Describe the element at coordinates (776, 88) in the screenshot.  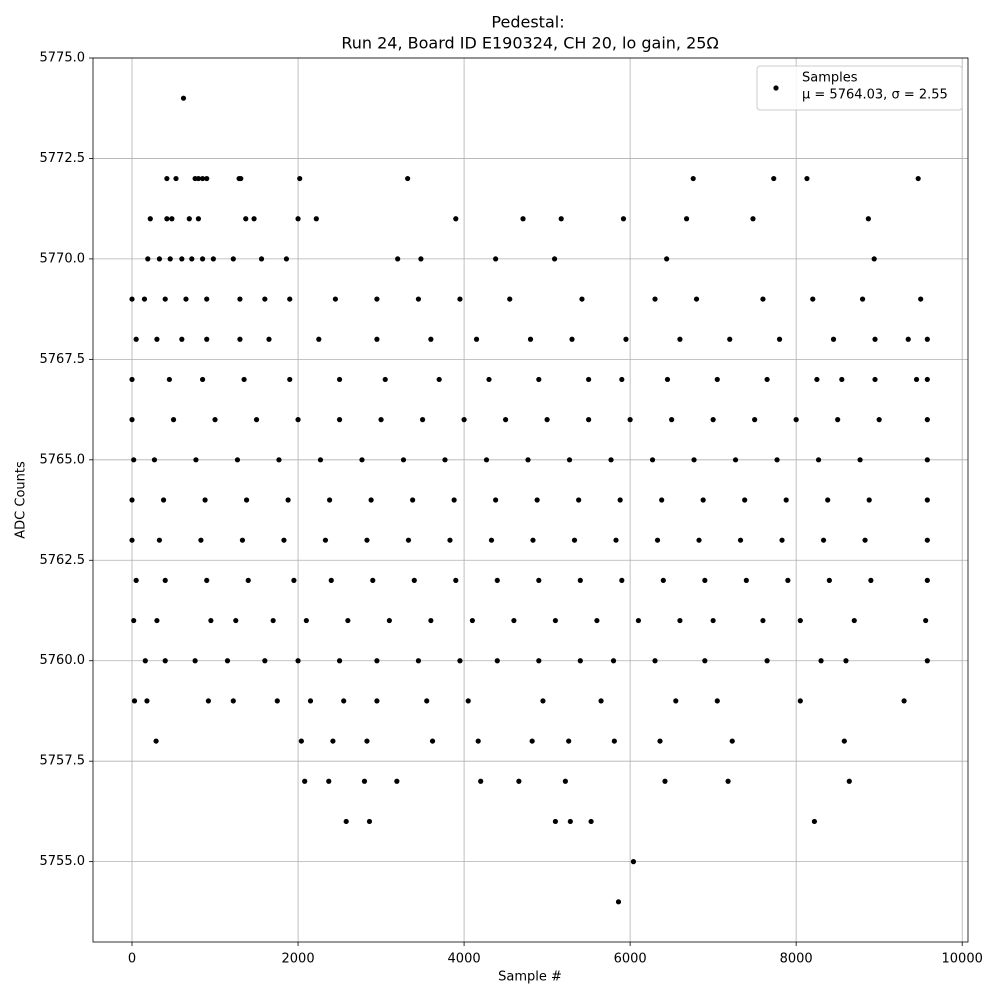
I see `legend-marker` at that location.